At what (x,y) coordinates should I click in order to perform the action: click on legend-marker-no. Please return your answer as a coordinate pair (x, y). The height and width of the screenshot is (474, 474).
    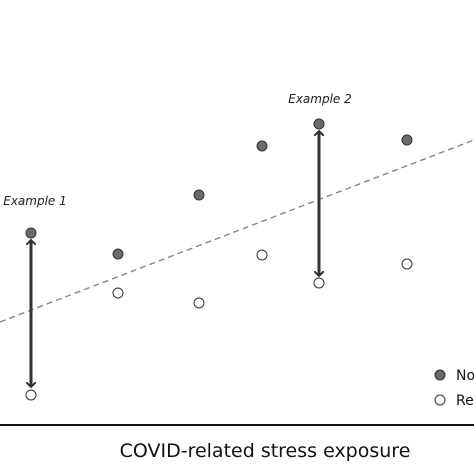
    Looking at the image, I should click on (440, 375).